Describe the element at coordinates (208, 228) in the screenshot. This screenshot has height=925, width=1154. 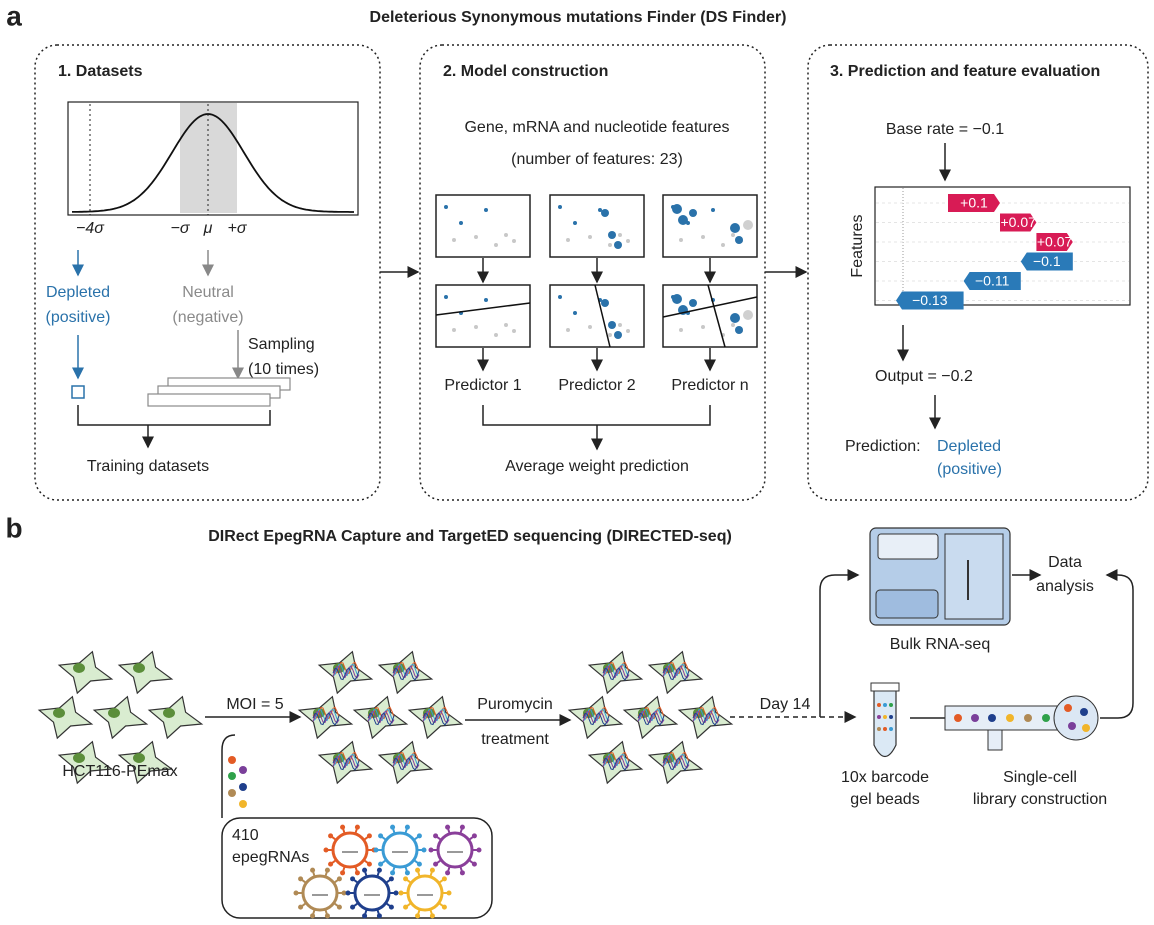
I see `axis-label: μ` at that location.